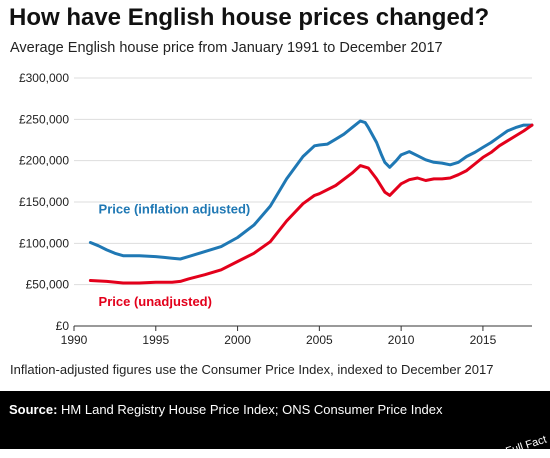 Image resolution: width=550 pixels, height=458 pixels. I want to click on y-tick-label: £150,000, so click(44, 202).